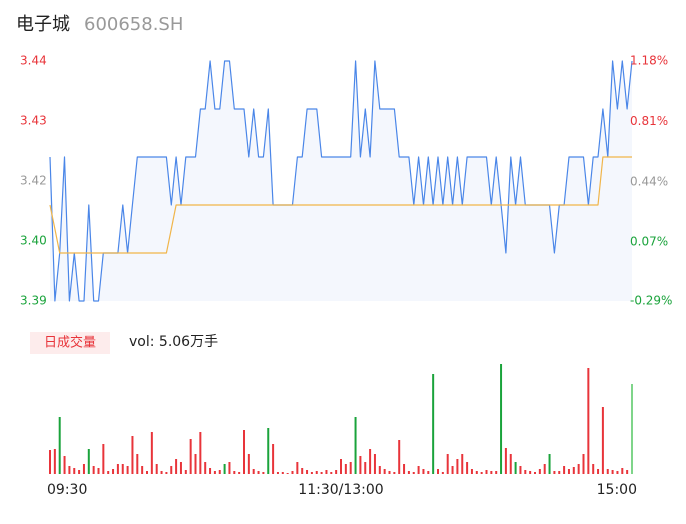 The height and width of the screenshot is (524, 686). I want to click on y2-tick-label: 0.07%, so click(649, 242).